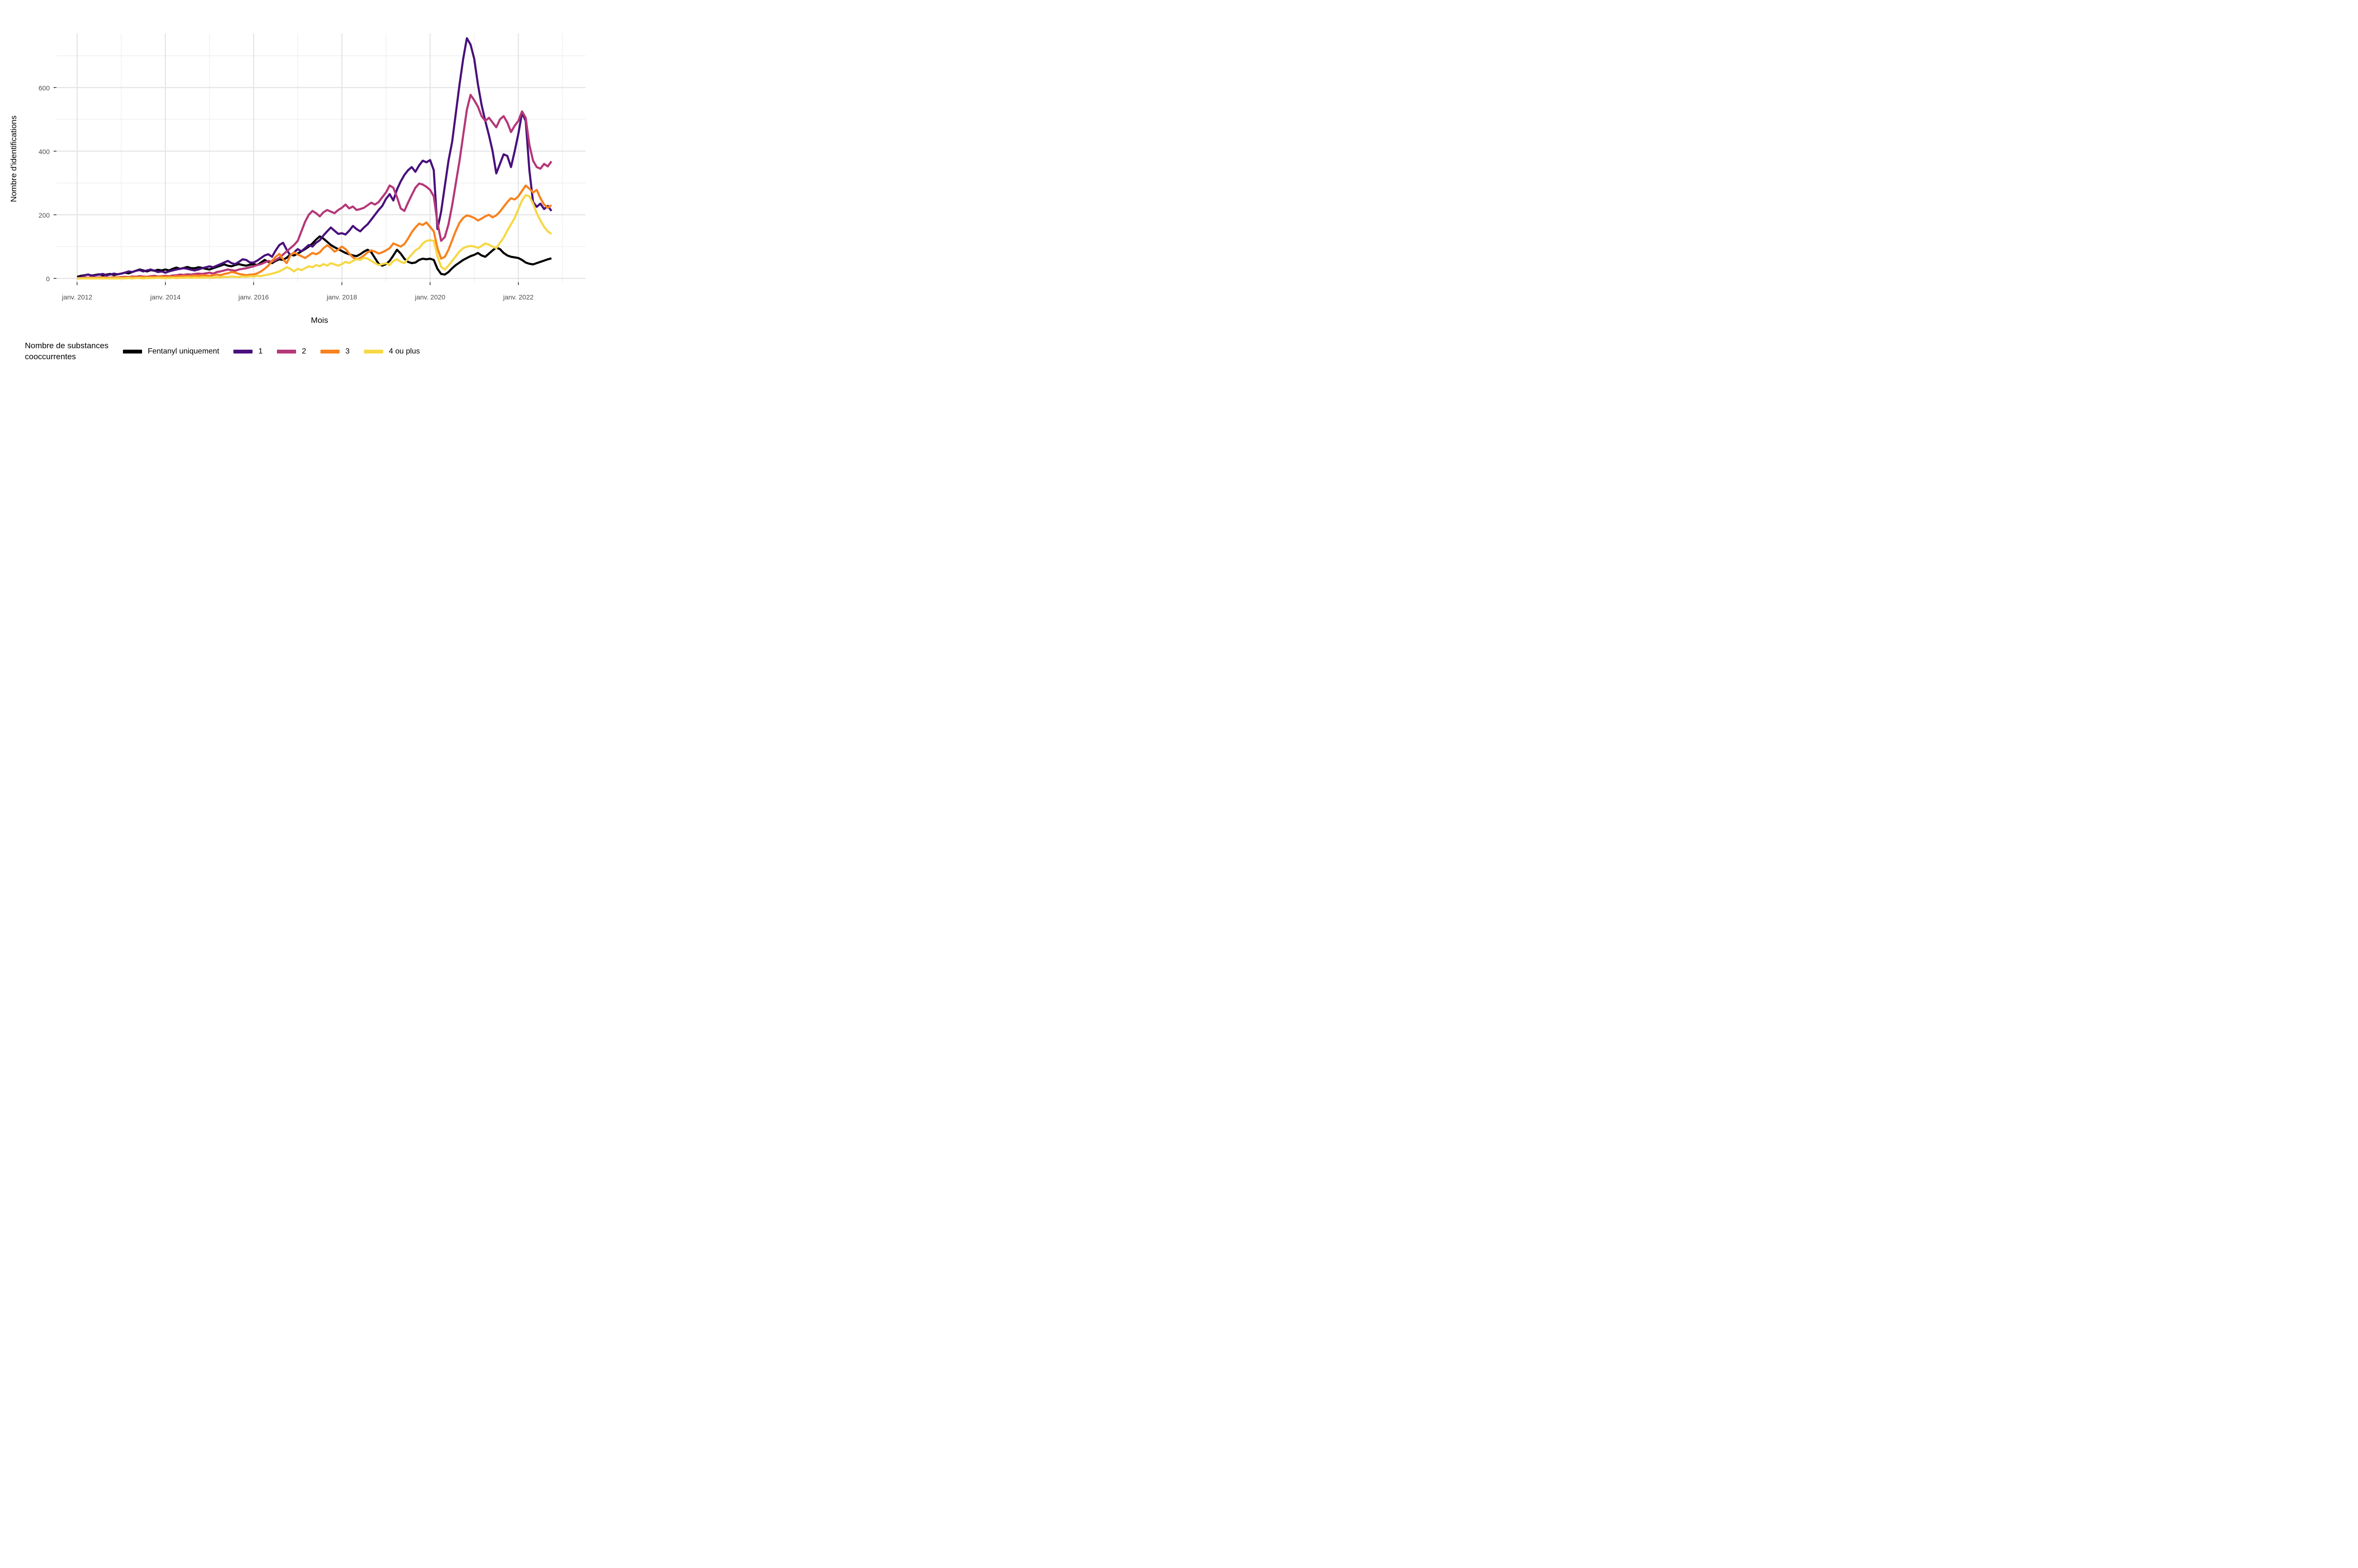 The width and height of the screenshot is (2358, 1568). What do you see at coordinates (314, 256) in the screenshot?
I see `series-line-fentanyl-uniquement` at bounding box center [314, 256].